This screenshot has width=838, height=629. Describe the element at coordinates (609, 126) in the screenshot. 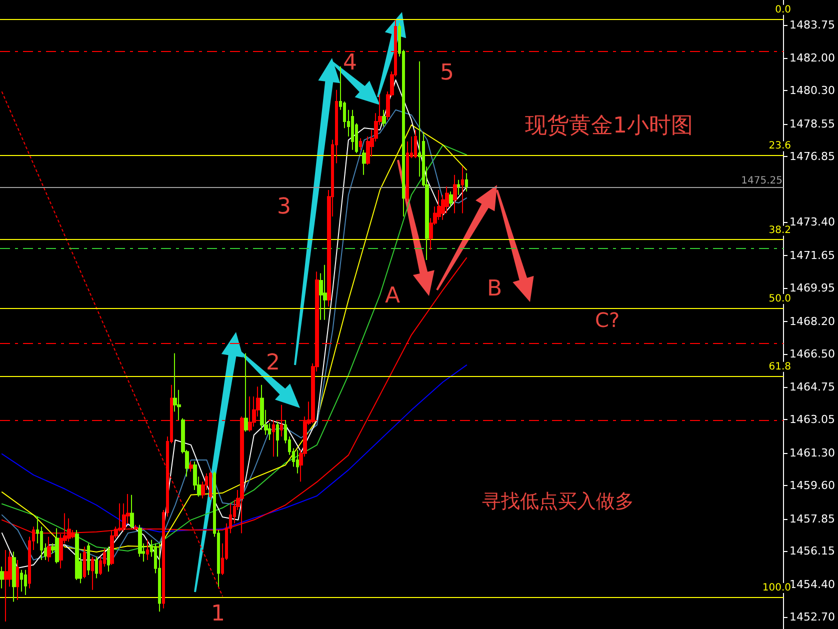

I see `text: 现货黄金1小时图` at that location.